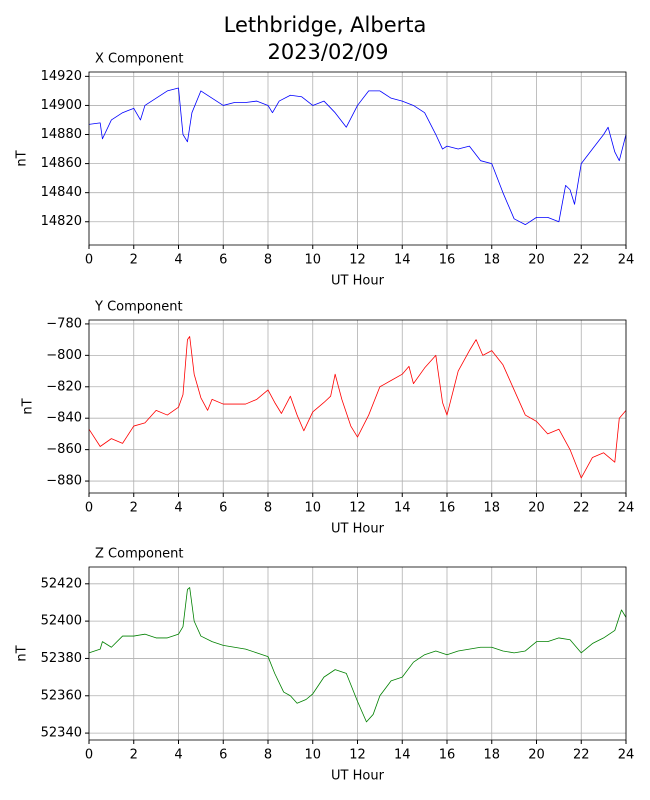 This screenshot has height=800, width=650. Describe the element at coordinates (61, 134) in the screenshot. I see `y-tick-label: 14880` at that location.